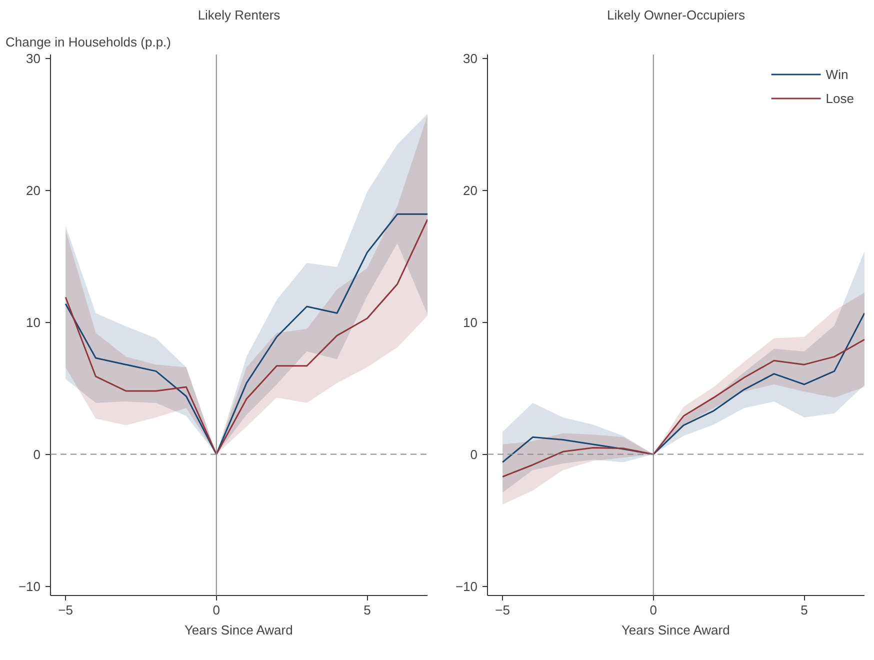 The width and height of the screenshot is (874, 660). Describe the element at coordinates (239, 15) in the screenshot. I see `chart-title: Likely Renters` at that location.